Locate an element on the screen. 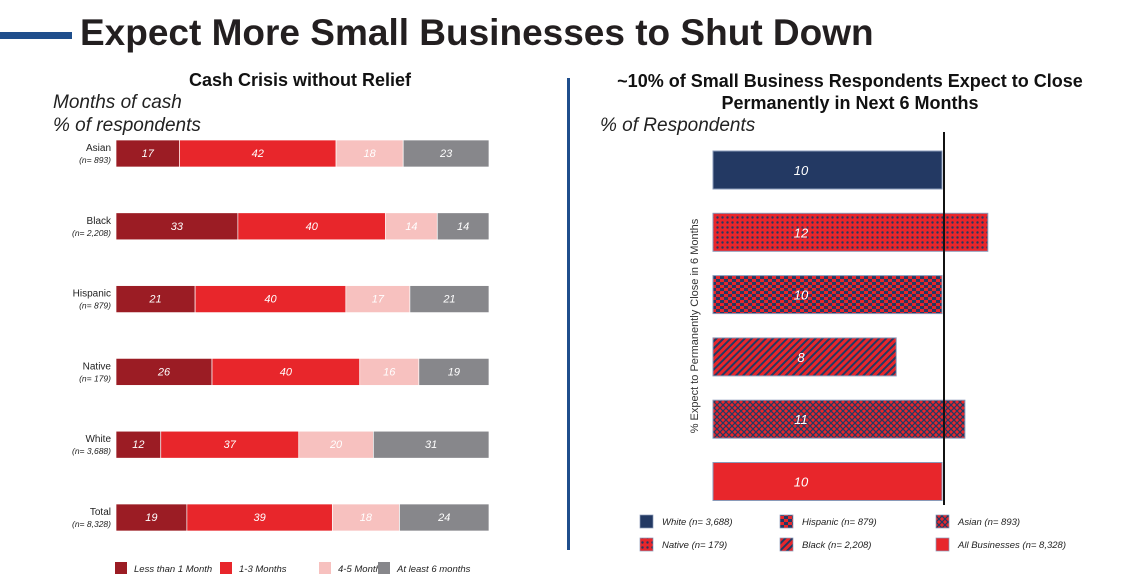  category-label: Hispanic is located at coordinates (92, 294).